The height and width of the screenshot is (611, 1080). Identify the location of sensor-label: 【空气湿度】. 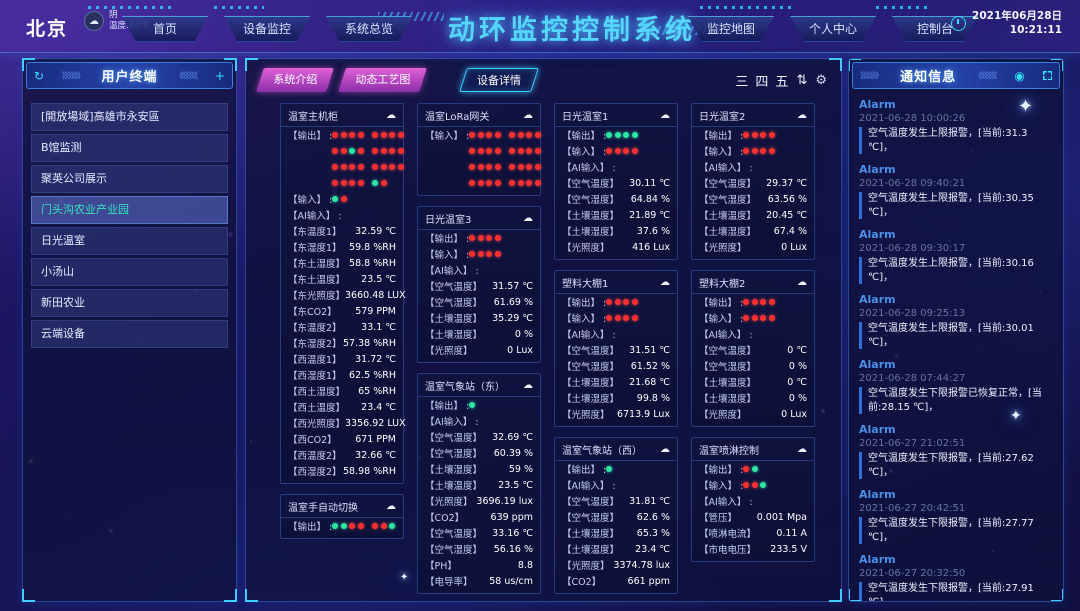
(454, 550).